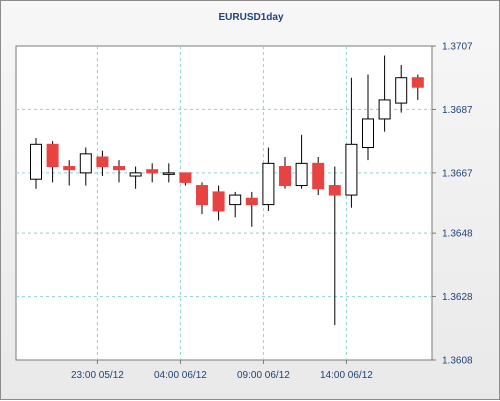 The width and height of the screenshot is (500, 401). I want to click on y-tick-label: 1.3707, so click(457, 47).